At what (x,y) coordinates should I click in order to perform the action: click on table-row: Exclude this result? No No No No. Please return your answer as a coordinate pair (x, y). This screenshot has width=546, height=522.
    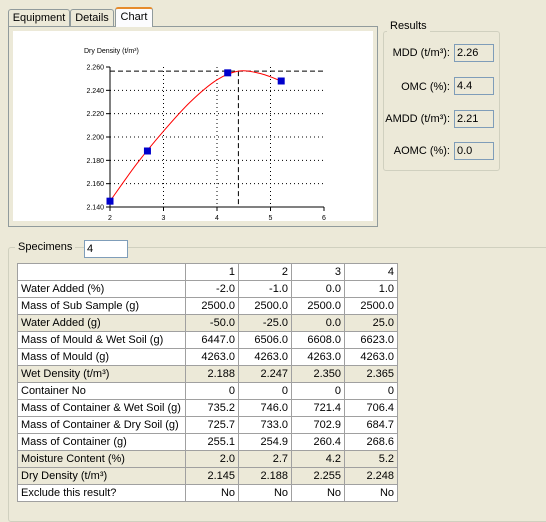
    Looking at the image, I should click on (207, 493).